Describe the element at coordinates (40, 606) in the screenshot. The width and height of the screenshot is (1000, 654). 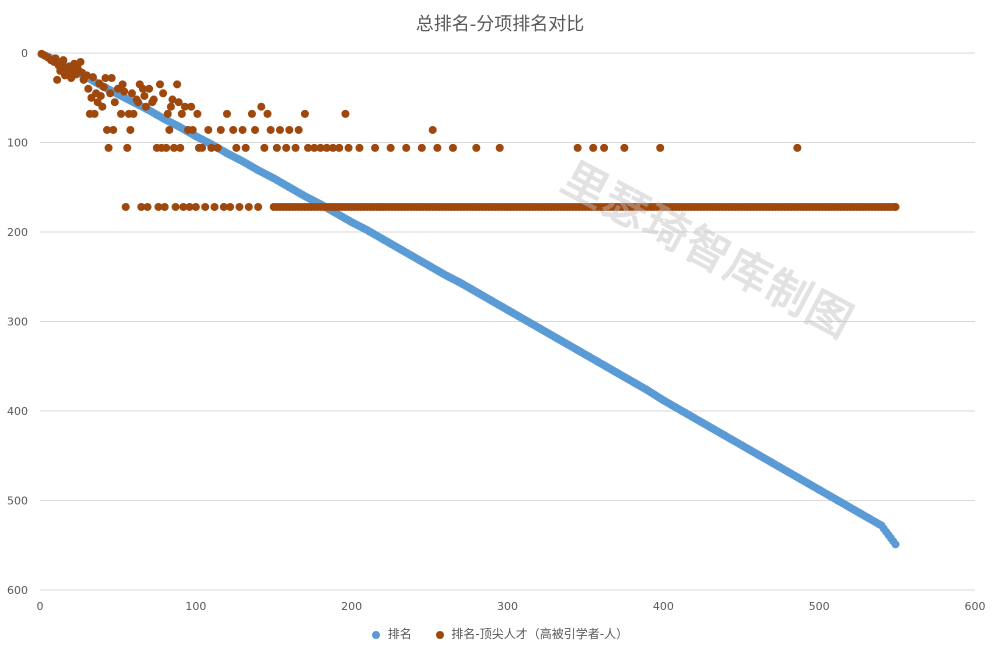
I see `x-tick-label: 0` at that location.